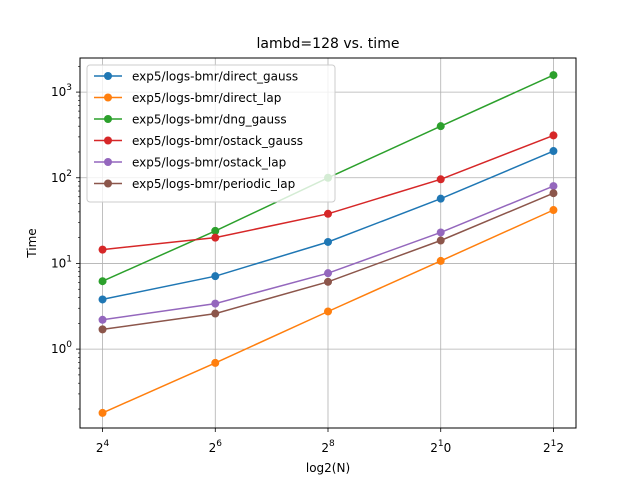 This screenshot has height=480, width=640. I want to click on x-tick-label: 26, so click(216, 447).